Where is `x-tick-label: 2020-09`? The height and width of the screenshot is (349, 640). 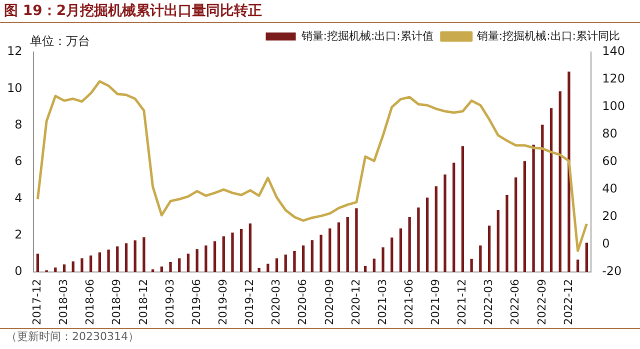 x-tick-label: 2020-09 is located at coordinates (329, 302).